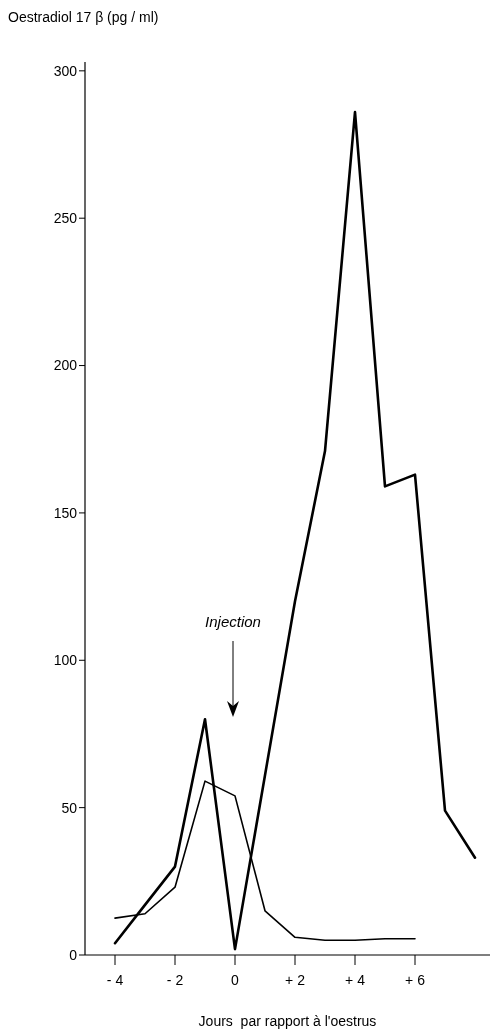  Describe the element at coordinates (233, 621) in the screenshot. I see `annotation: Injection` at that location.